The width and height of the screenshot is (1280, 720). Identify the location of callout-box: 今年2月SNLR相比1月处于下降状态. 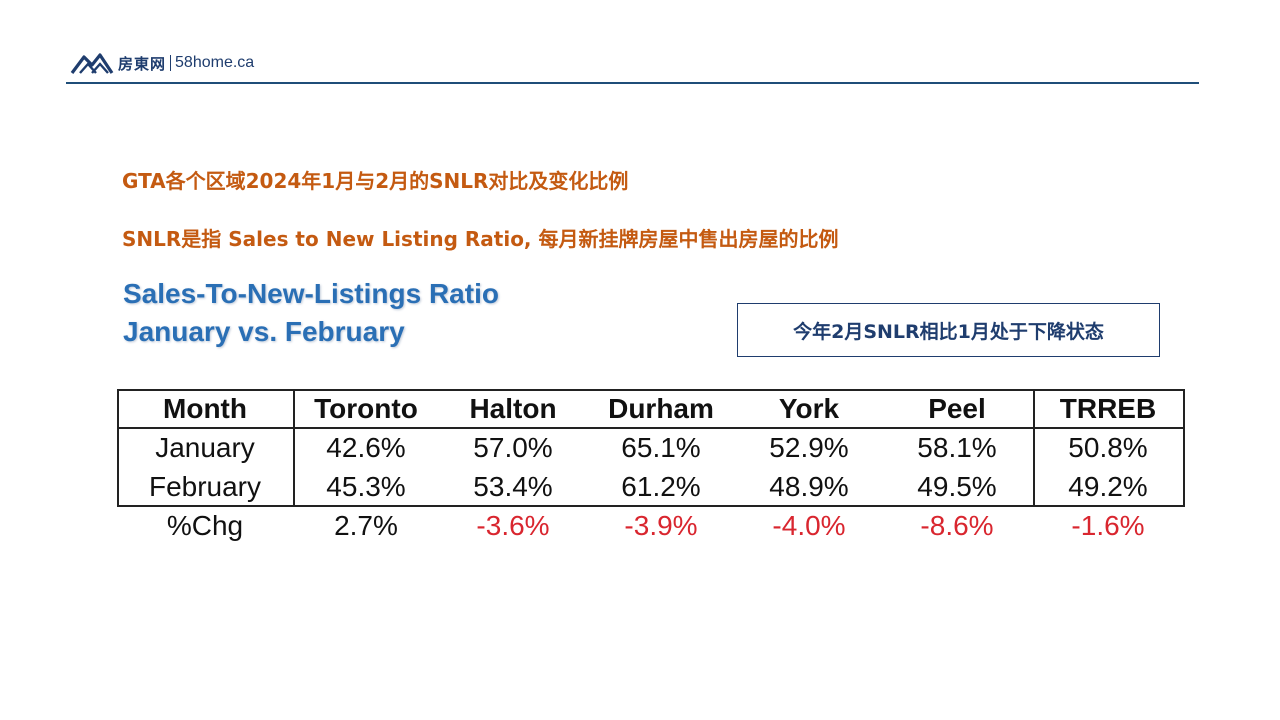
(948, 330).